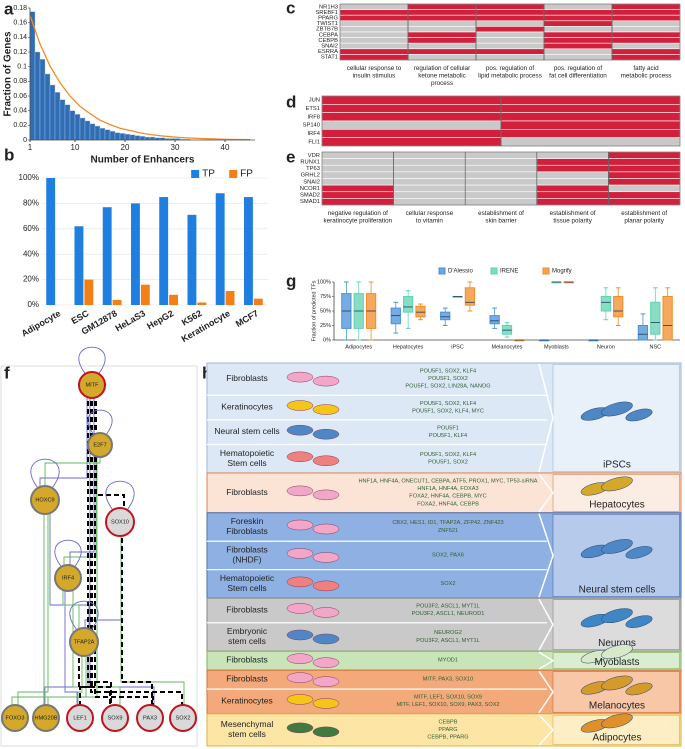  I want to click on source-label: Neural stem cells, so click(246, 431).